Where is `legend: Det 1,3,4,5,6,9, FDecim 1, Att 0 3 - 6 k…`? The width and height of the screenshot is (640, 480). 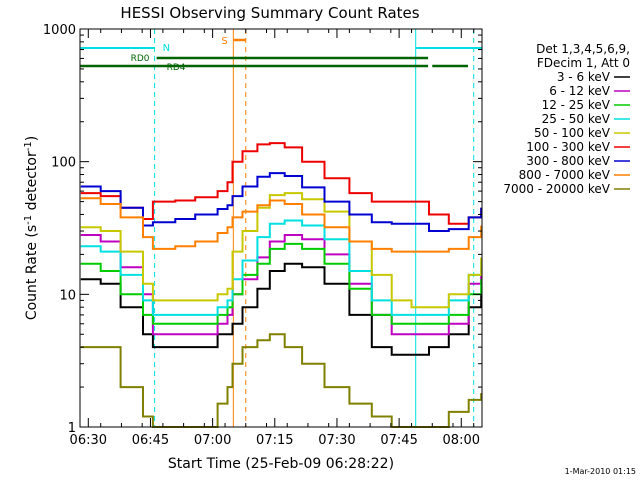
legend: Det 1,3,4,5,6,9, FDecim 1, Att 0 3 - 6 k… is located at coordinates (566, 119).